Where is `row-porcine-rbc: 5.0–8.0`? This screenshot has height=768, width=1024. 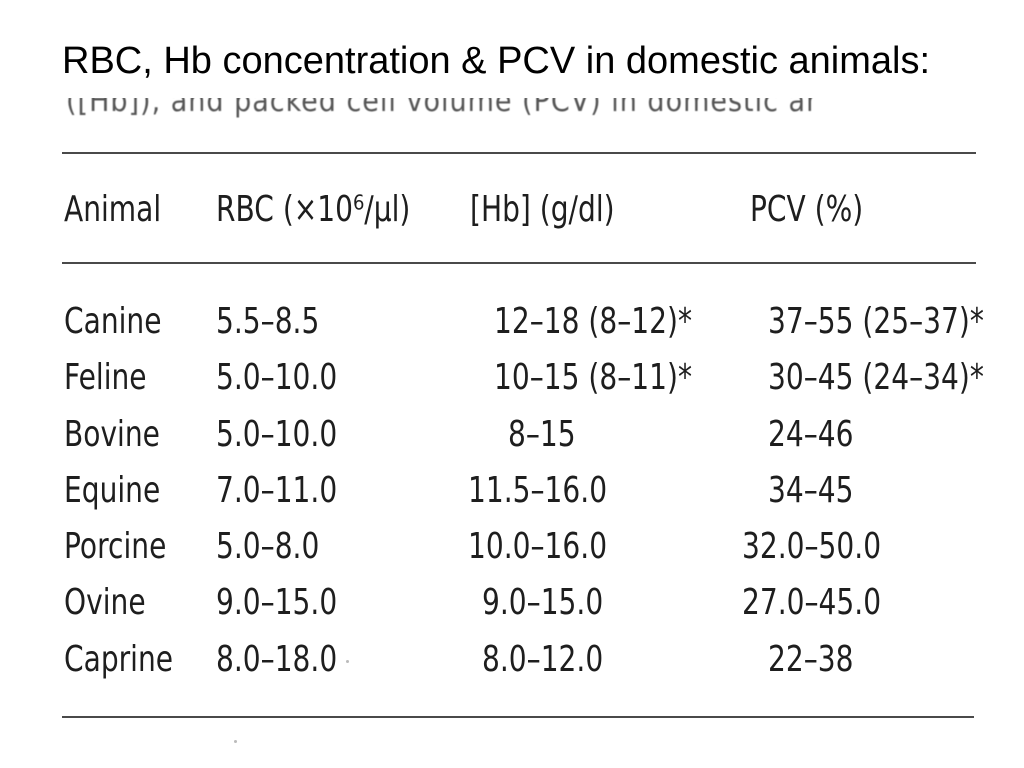 row-porcine-rbc: 5.0–8.0 is located at coordinates (268, 546).